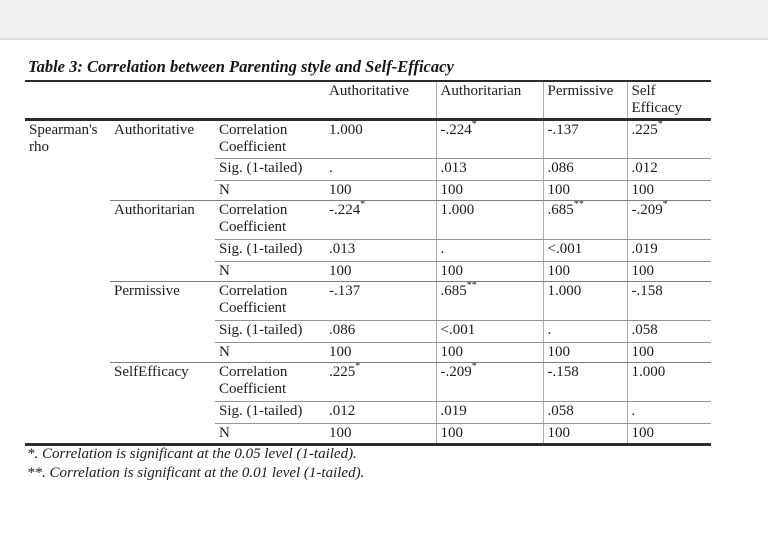  I want to click on corr-cell: -.158, so click(584, 382).